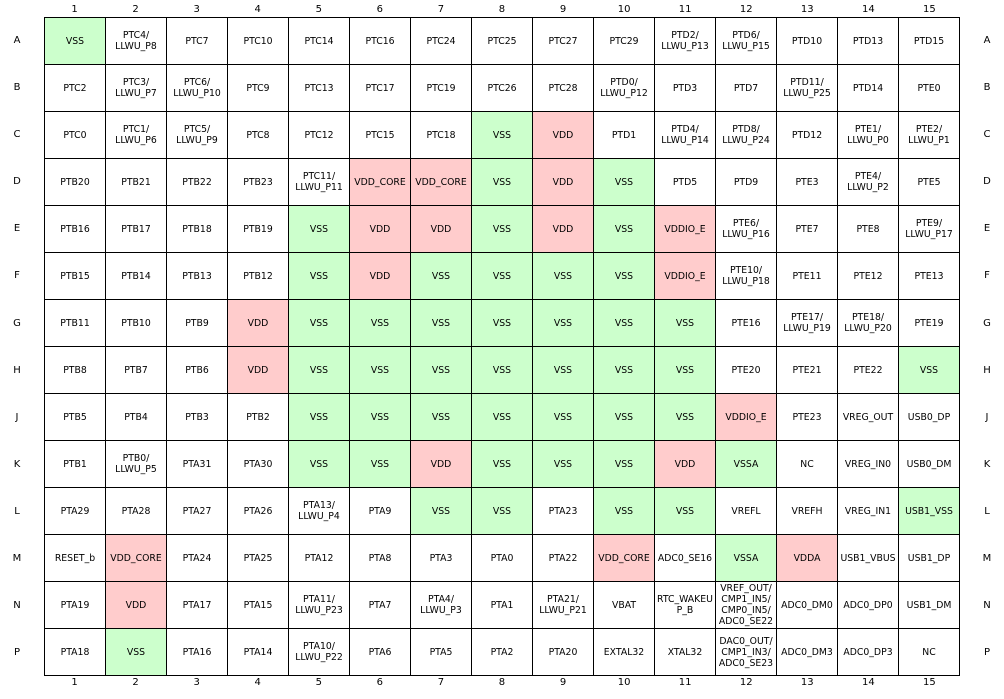 This screenshot has width=1004, height=699. Describe the element at coordinates (807, 323) in the screenshot. I see `pin-cell: PTE17/ LLWU_P19` at that location.